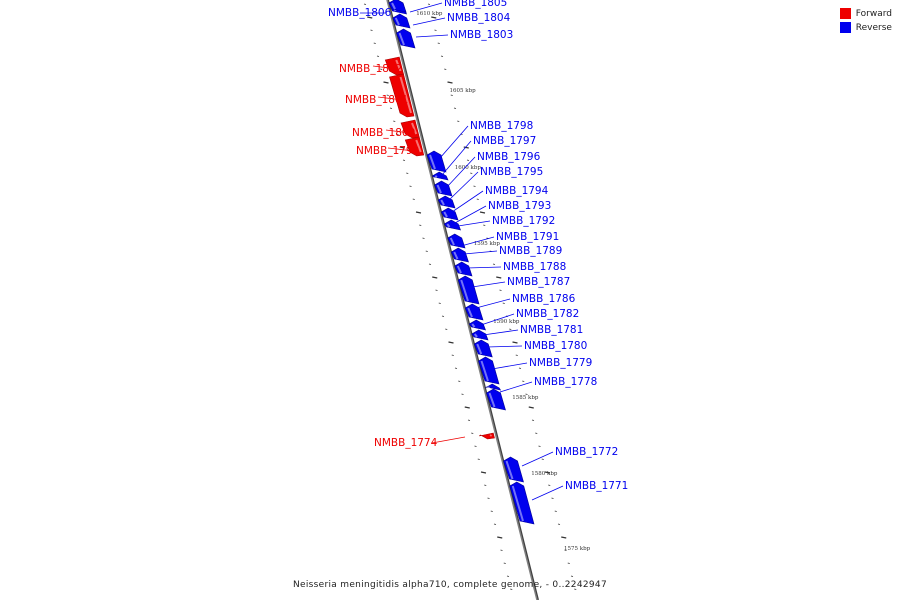 The image size is (900, 600). What do you see at coordinates (865, 27) in the screenshot?
I see `legend-reverse: Reverse` at bounding box center [865, 27].